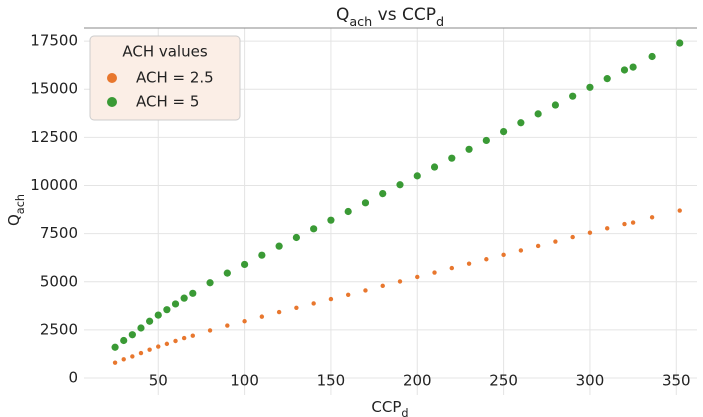 This screenshot has height=417, width=703. Describe the element at coordinates (386, 407) in the screenshot. I see `text-part: CCP` at that location.